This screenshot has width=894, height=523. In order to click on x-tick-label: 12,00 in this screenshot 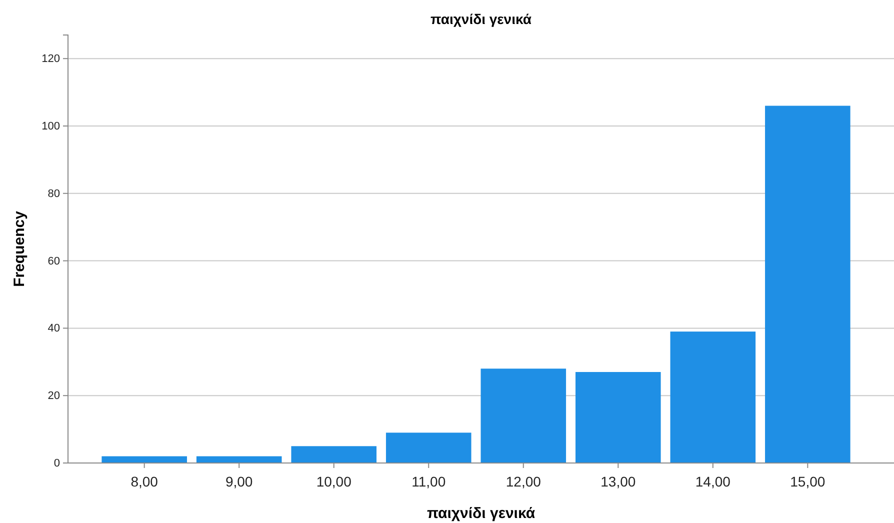, I will do `click(524, 481)`.